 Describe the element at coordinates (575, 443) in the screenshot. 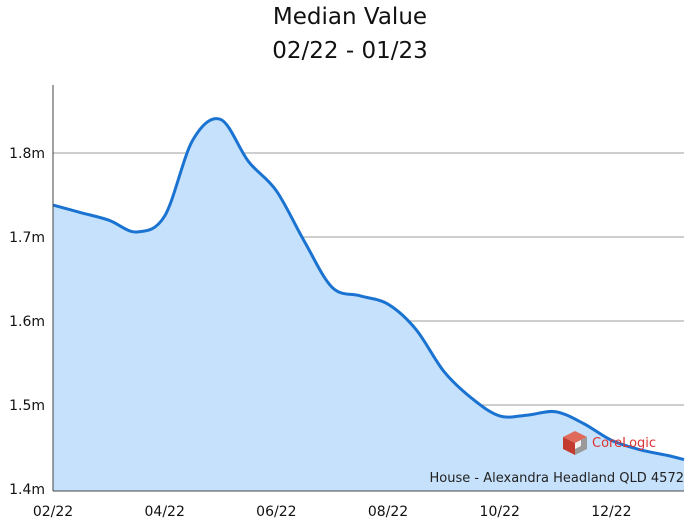

I see `corelogic-cube-icon` at that location.